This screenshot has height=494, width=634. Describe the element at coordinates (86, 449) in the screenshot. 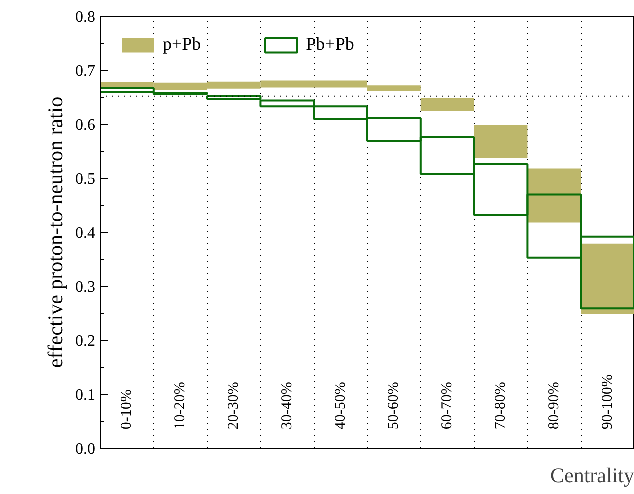

I see `y-tick-label: 0.0` at that location.